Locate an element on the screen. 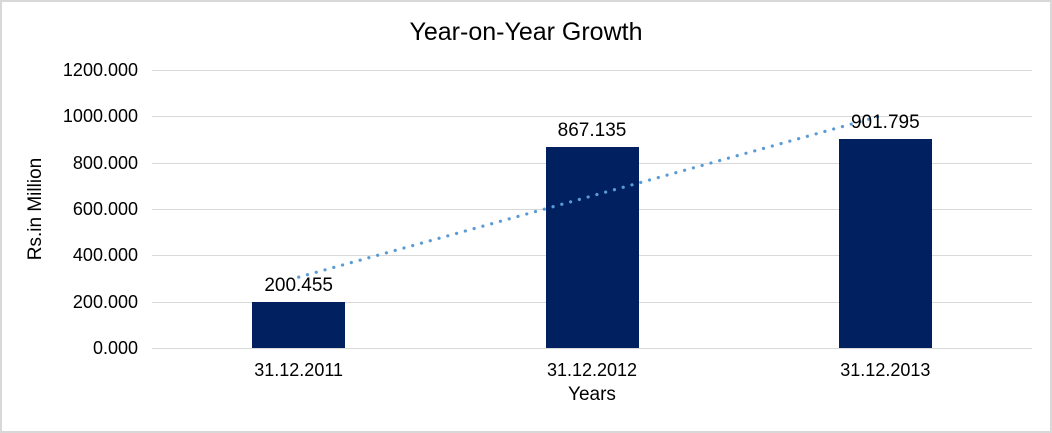 The height and width of the screenshot is (433, 1052). chart-title: Year-on-Year Growth is located at coordinates (526, 32).